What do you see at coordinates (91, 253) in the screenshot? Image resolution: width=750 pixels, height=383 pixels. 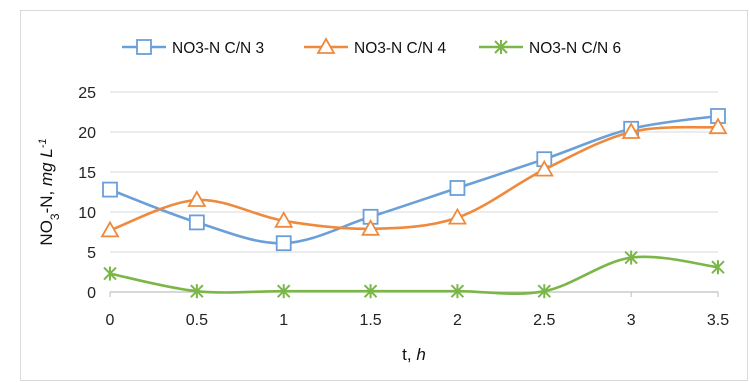 I see `y-tick-label: 5` at bounding box center [91, 253].